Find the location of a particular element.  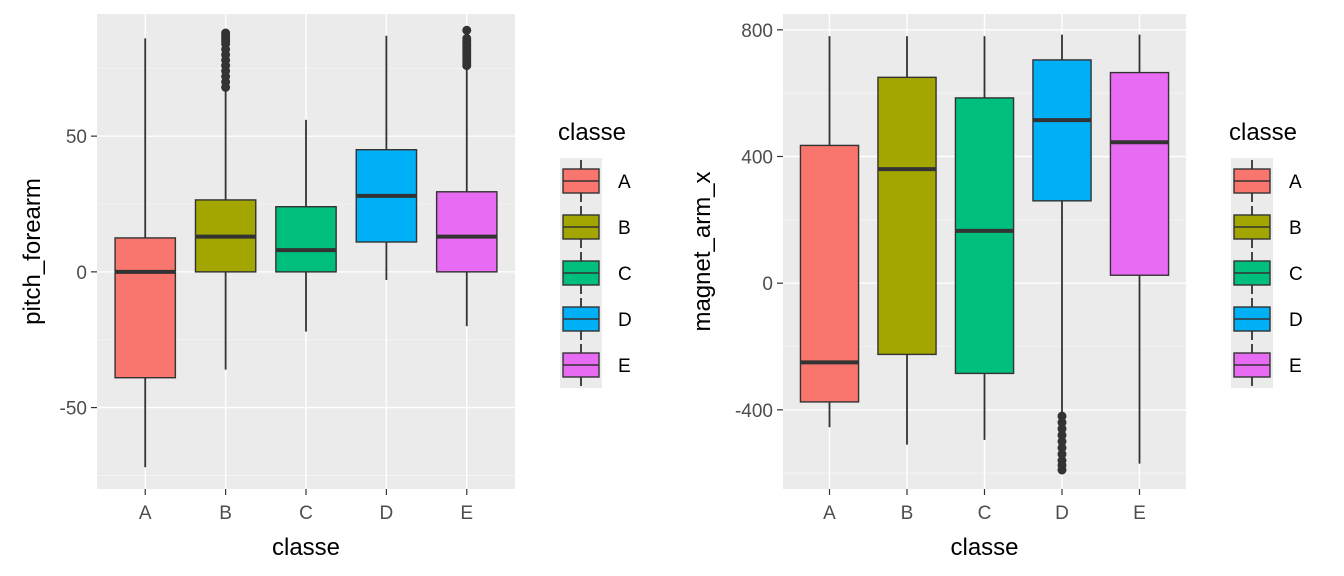

y-tick-label: -400 is located at coordinates (754, 411).